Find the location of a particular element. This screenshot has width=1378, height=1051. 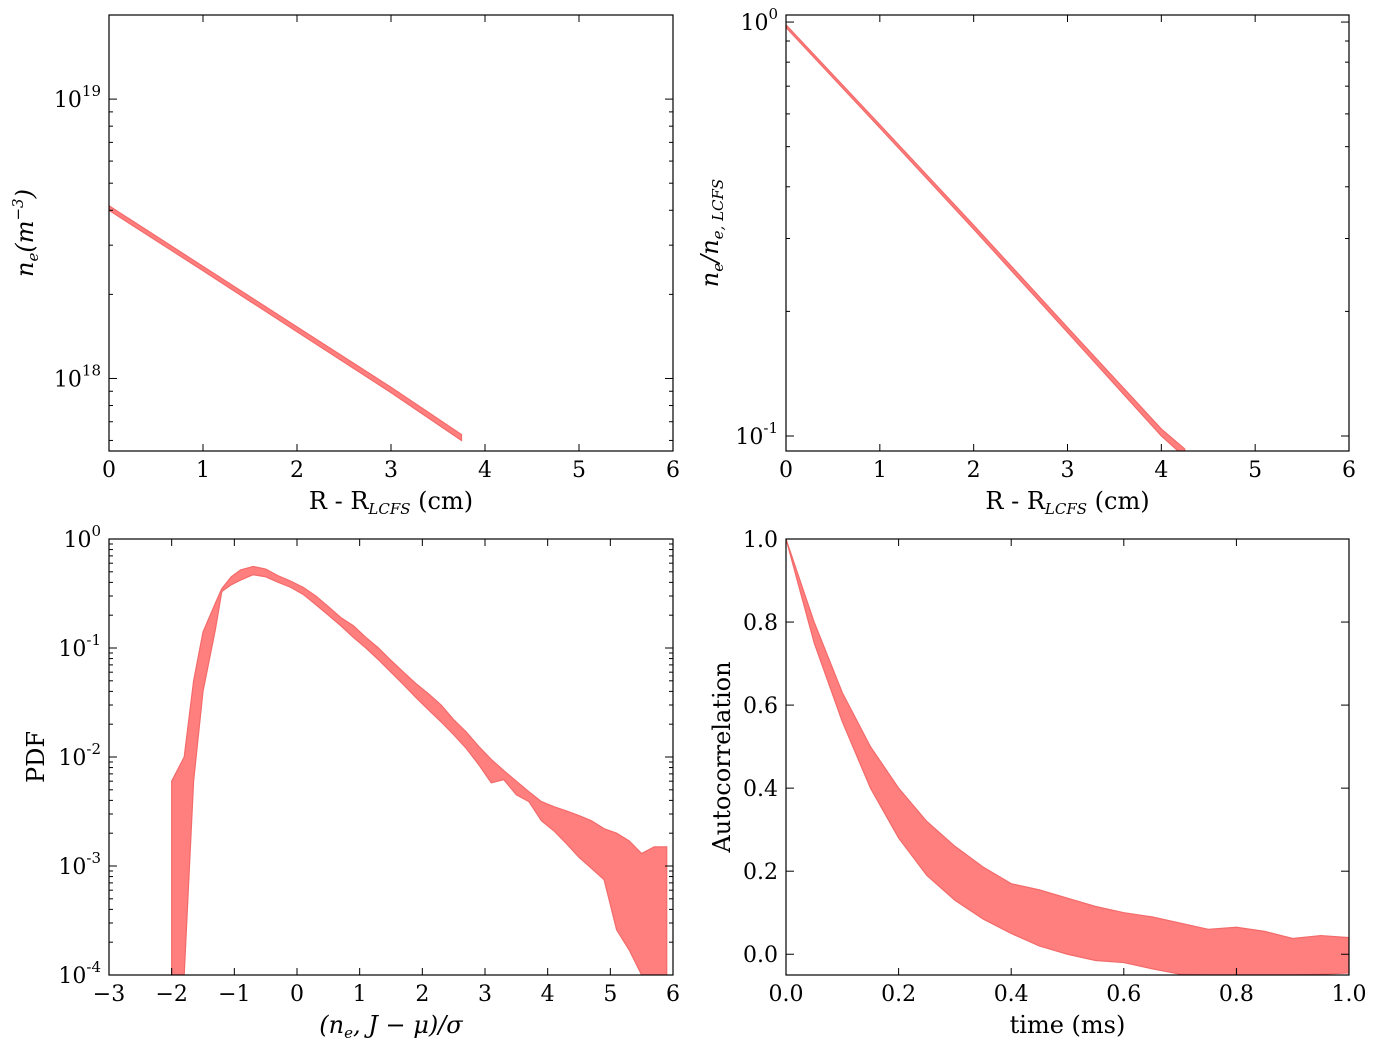

y-tick-label: 0.2 is located at coordinates (760, 872).